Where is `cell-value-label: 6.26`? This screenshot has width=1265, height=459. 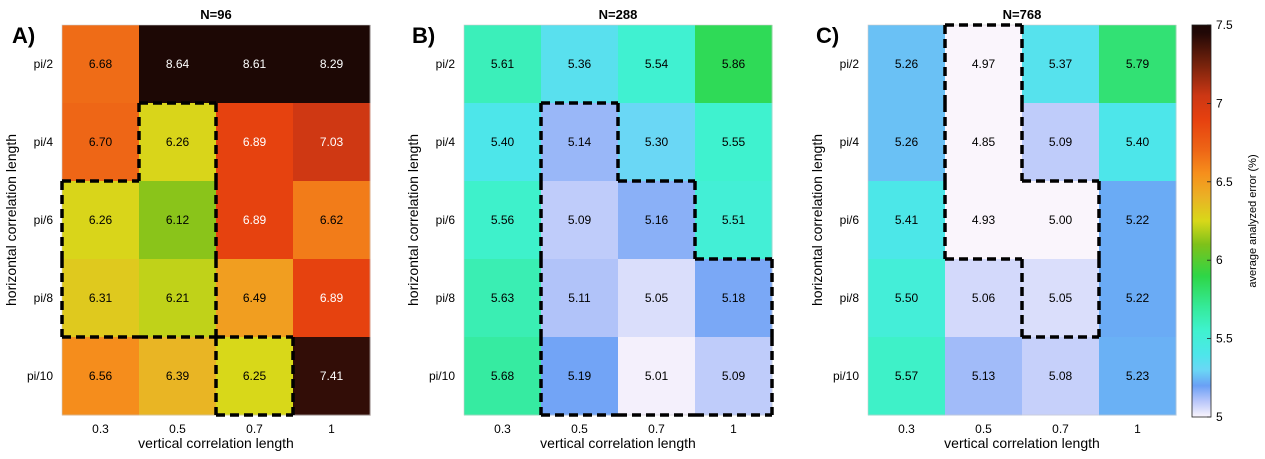
cell-value-label: 6.26 is located at coordinates (101, 220).